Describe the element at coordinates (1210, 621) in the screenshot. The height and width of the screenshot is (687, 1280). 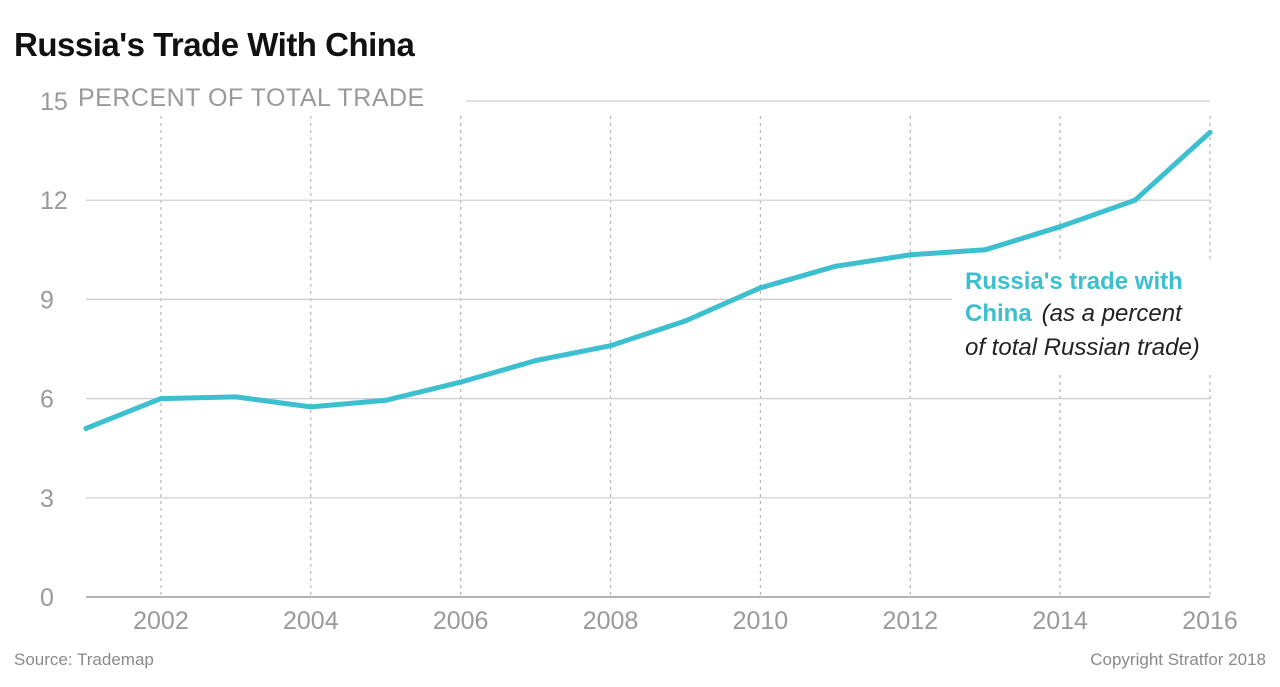
I see `x-tick-label: 2016` at that location.